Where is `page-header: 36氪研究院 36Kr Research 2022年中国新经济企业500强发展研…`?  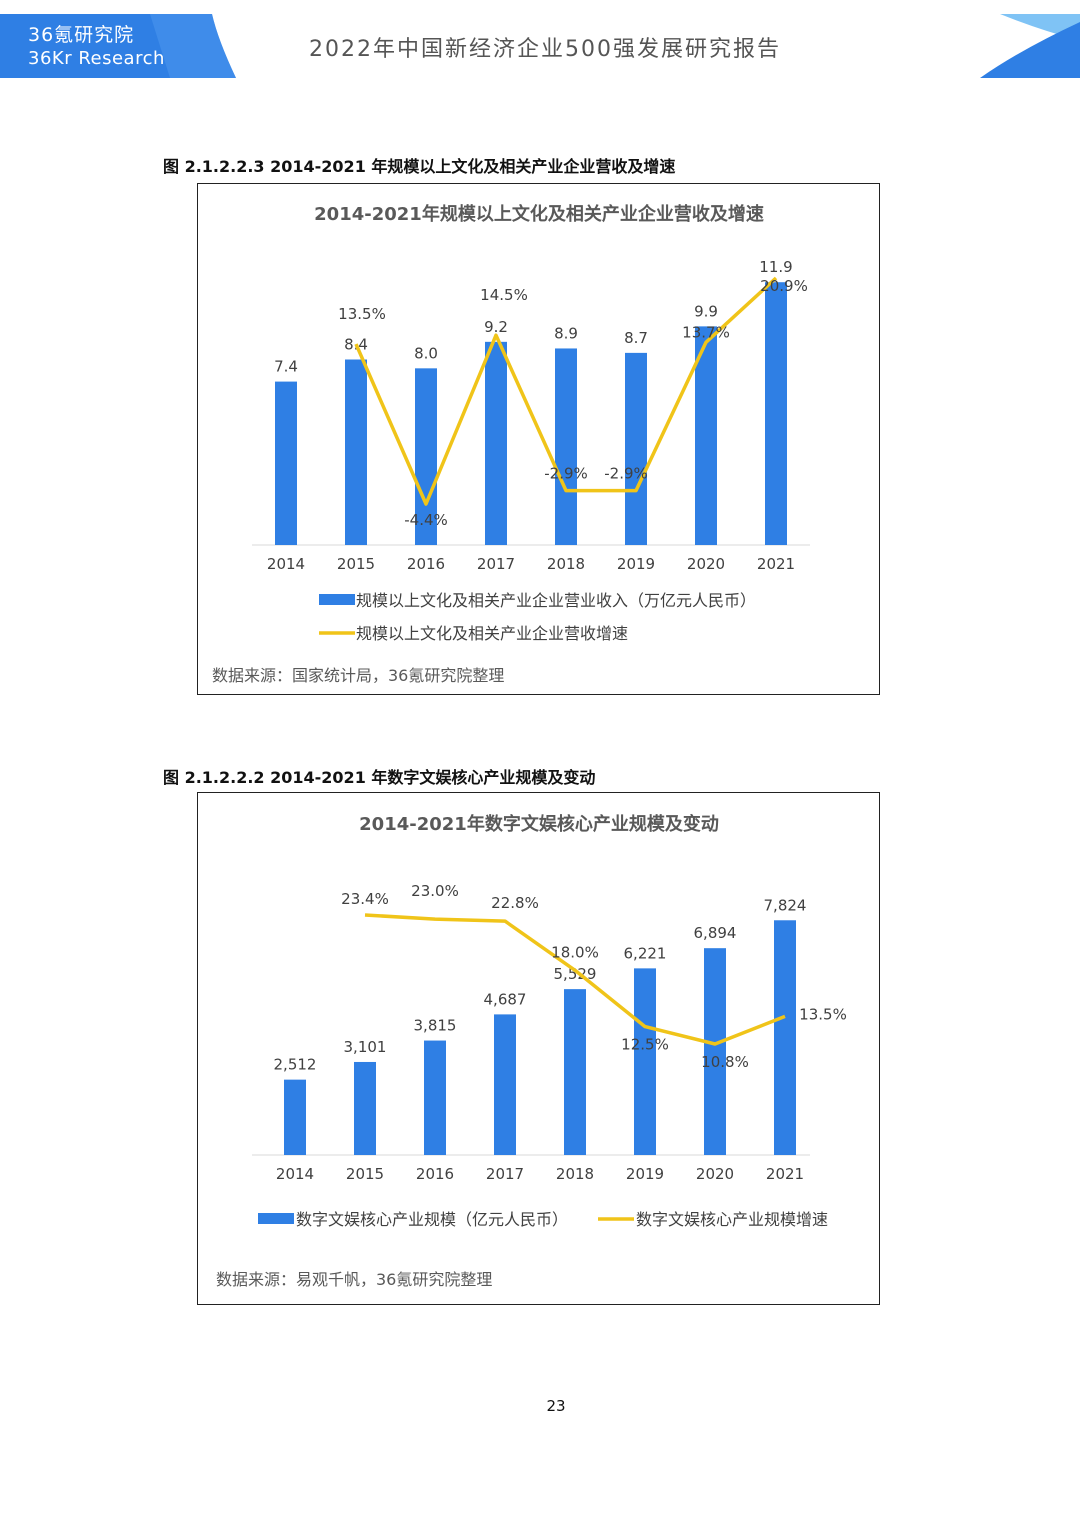
page-header: 36氪研究院 36Kr Research 2022年中国新经济企业500强发展研… is located at coordinates (540, 45).